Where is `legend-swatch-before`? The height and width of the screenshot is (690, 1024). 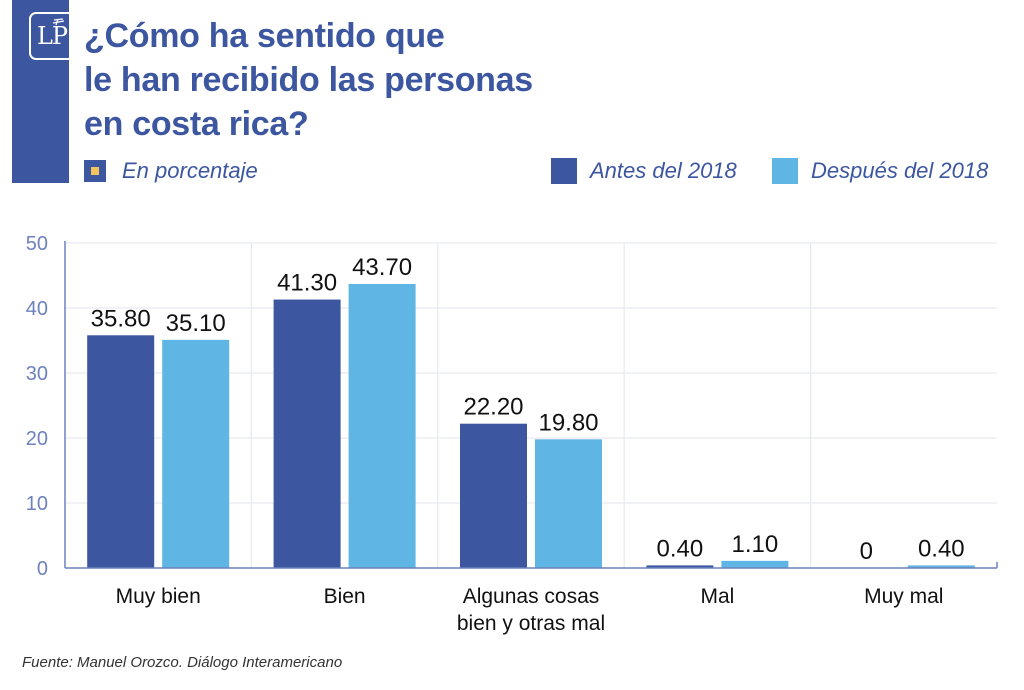
legend-swatch-before is located at coordinates (564, 171).